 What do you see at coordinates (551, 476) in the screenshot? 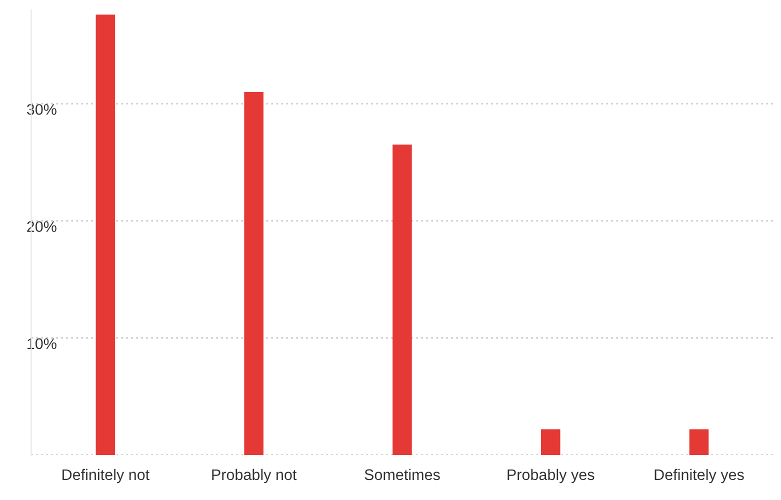
I see `x-tick-label: Probably yes` at bounding box center [551, 476].